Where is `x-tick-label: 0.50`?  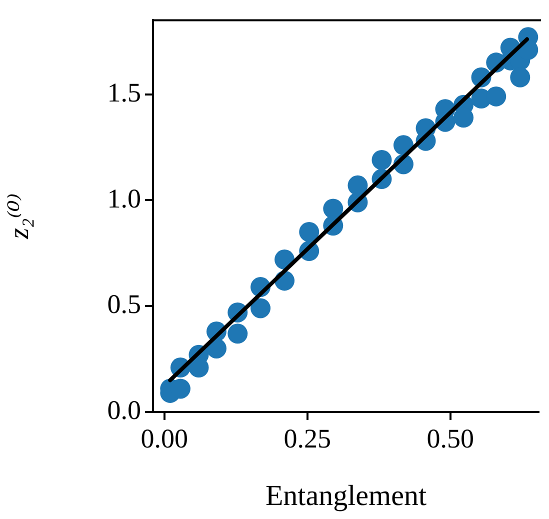 x-tick-label: 0.50 is located at coordinates (450, 438).